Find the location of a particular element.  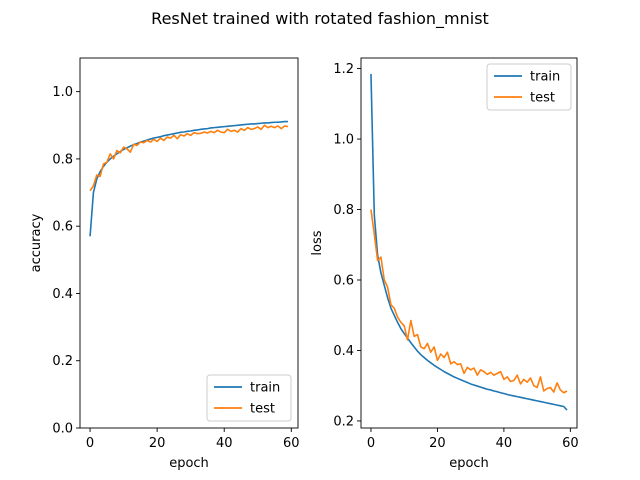

series-line-train is located at coordinates (188, 178).